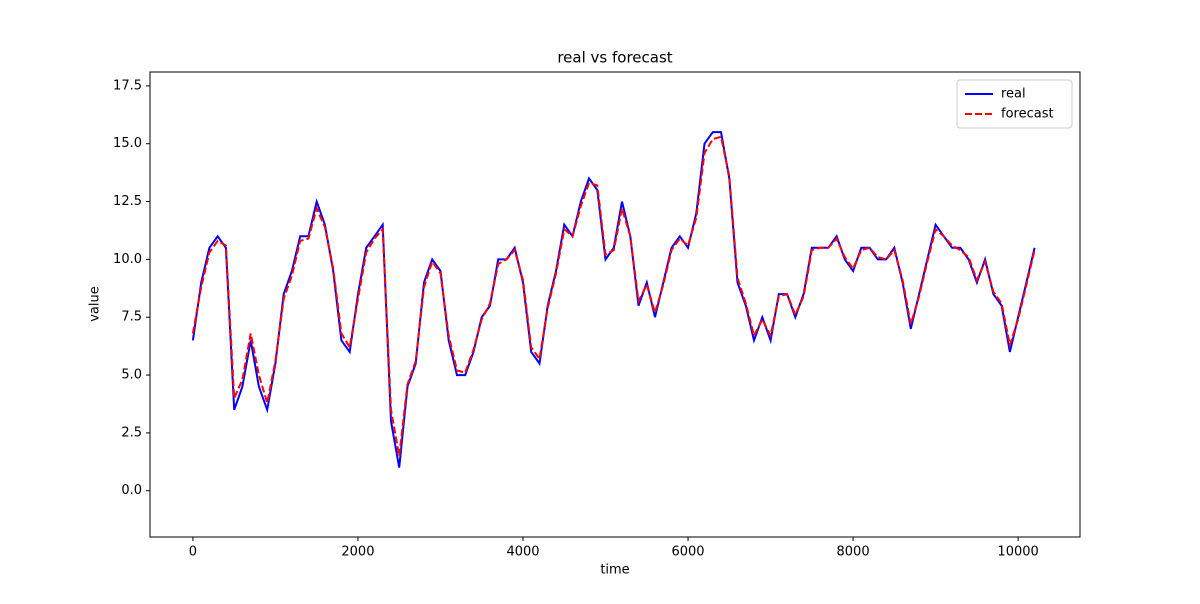 This screenshot has width=1200, height=604. Describe the element at coordinates (193, 552) in the screenshot. I see `x-tick-label: 0` at that location.